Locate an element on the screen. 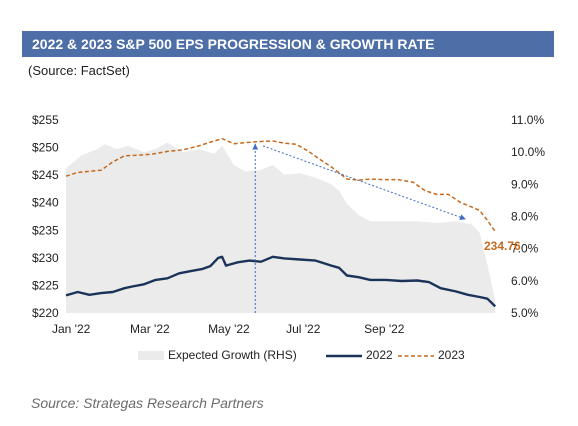  y-right-tick-label: 8.0% is located at coordinates (525, 217).